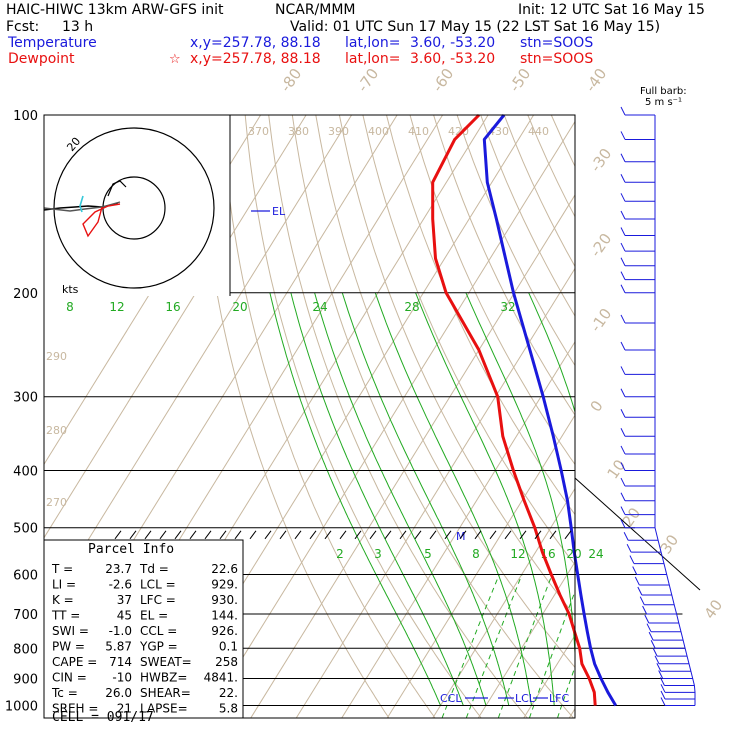  Describe the element at coordinates (411, 307) in the screenshot. I see `mixing-ratio-label-upper: 28` at that location.